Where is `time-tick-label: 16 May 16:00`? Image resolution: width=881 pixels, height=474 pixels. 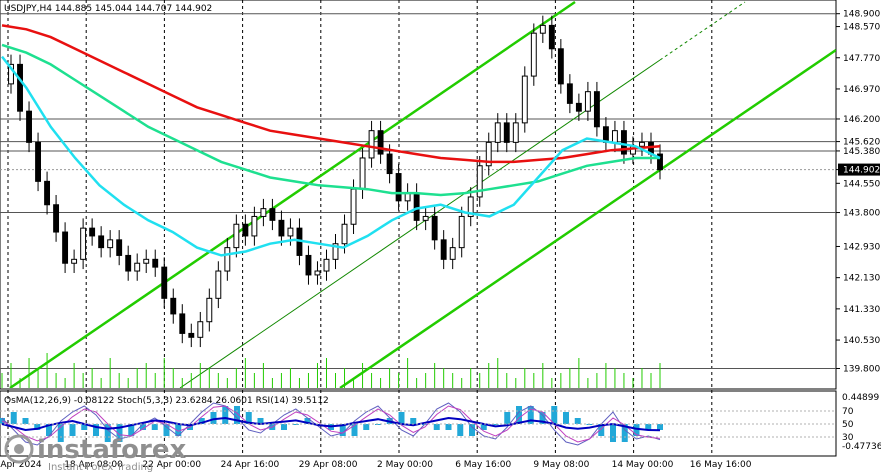 time-tick-label: 16 May 16:00 is located at coordinates (721, 465).